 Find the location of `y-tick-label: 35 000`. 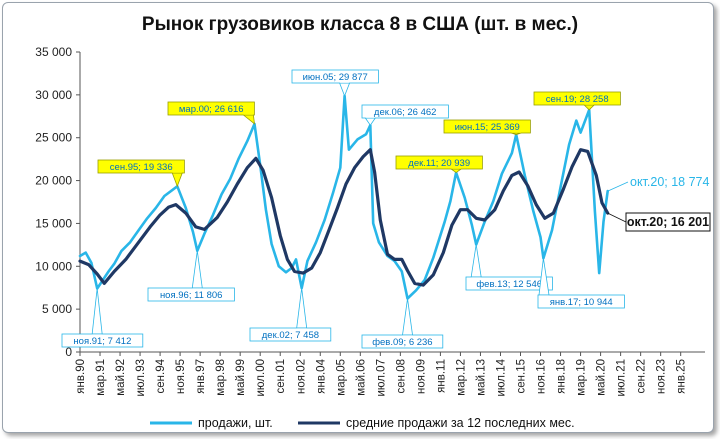

y-tick-label: 35 000 is located at coordinates (53, 52).